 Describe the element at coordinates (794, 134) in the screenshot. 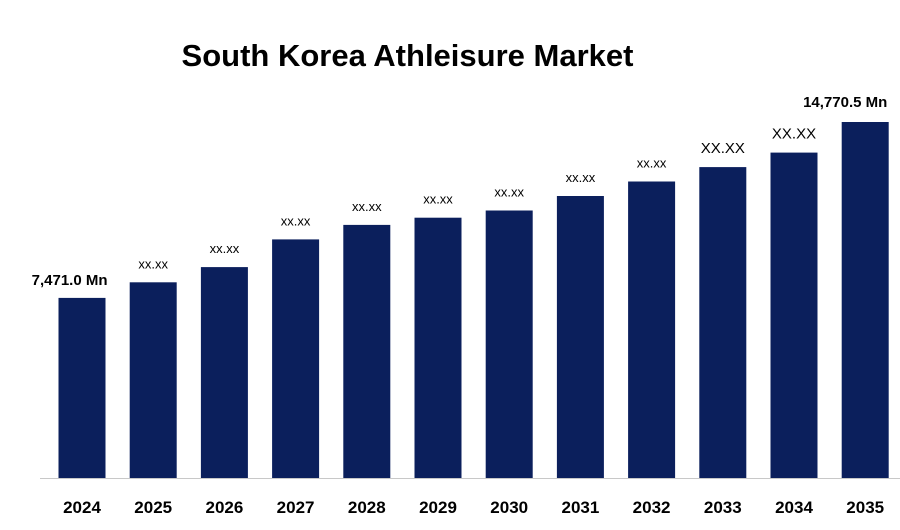

I see `data-label-2034: XX.XX` at that location.